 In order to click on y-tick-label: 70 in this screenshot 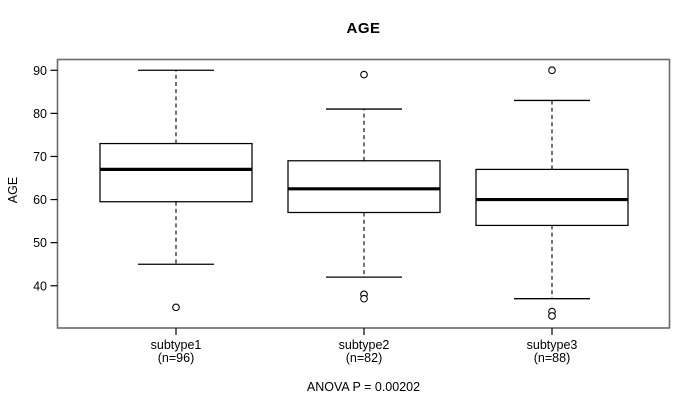, I will do `click(40, 157)`.